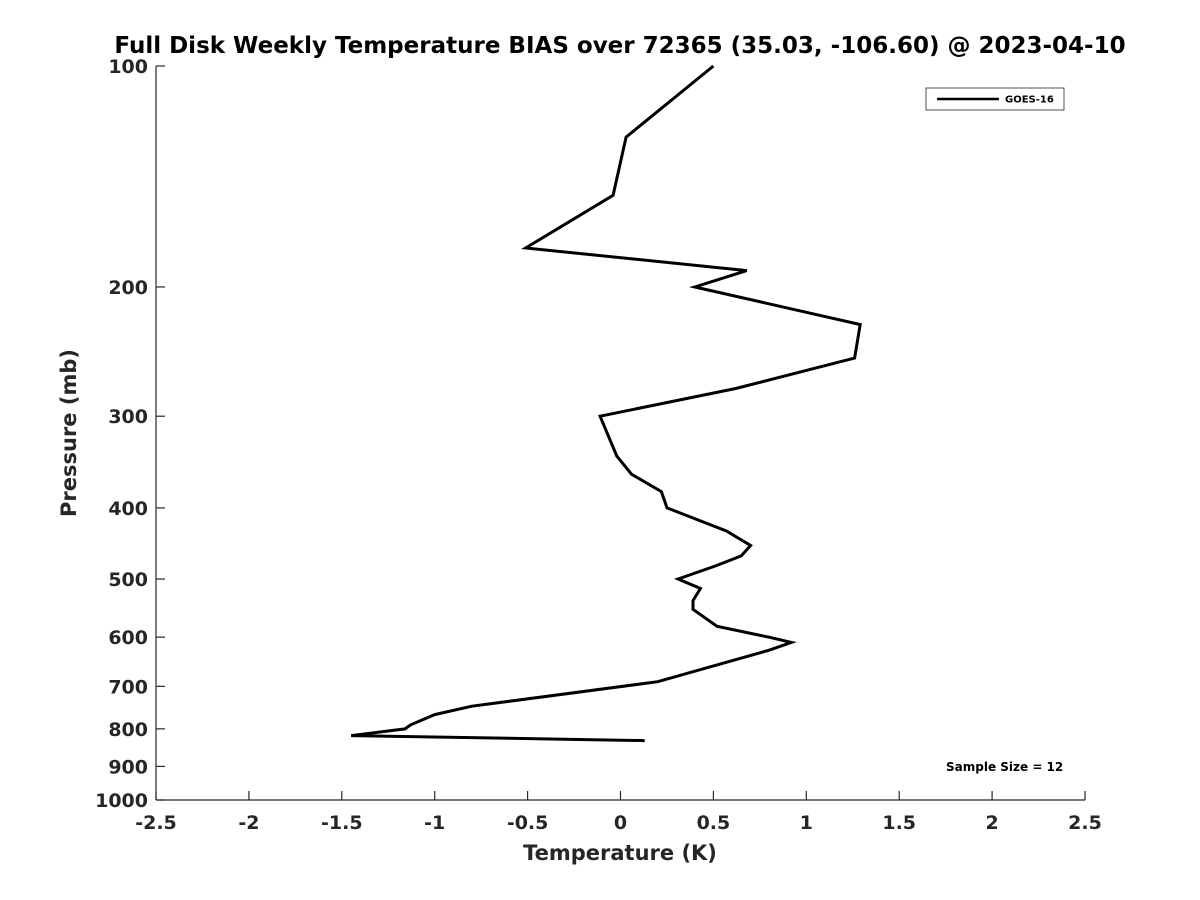 The image size is (1200, 900). I want to click on x-tick-label: 2.5, so click(1085, 823).